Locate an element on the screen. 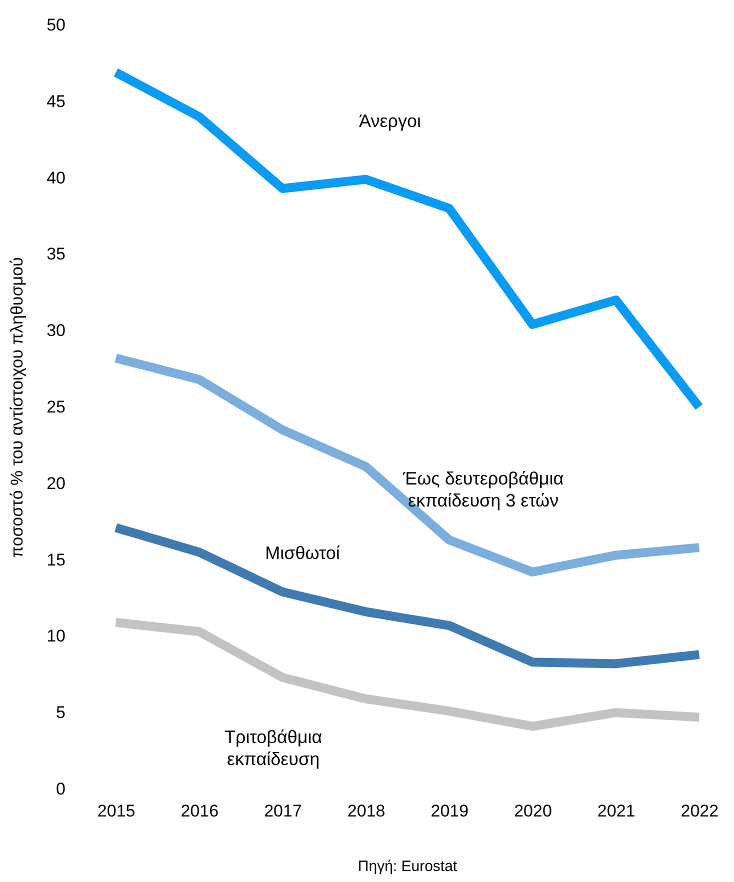 The height and width of the screenshot is (882, 734). y-tick-label: 20 is located at coordinates (56, 483).